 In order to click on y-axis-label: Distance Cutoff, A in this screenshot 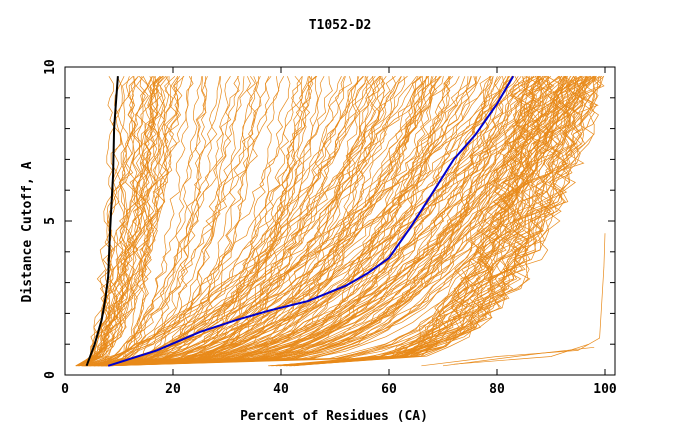, I will do `click(27, 231)`.